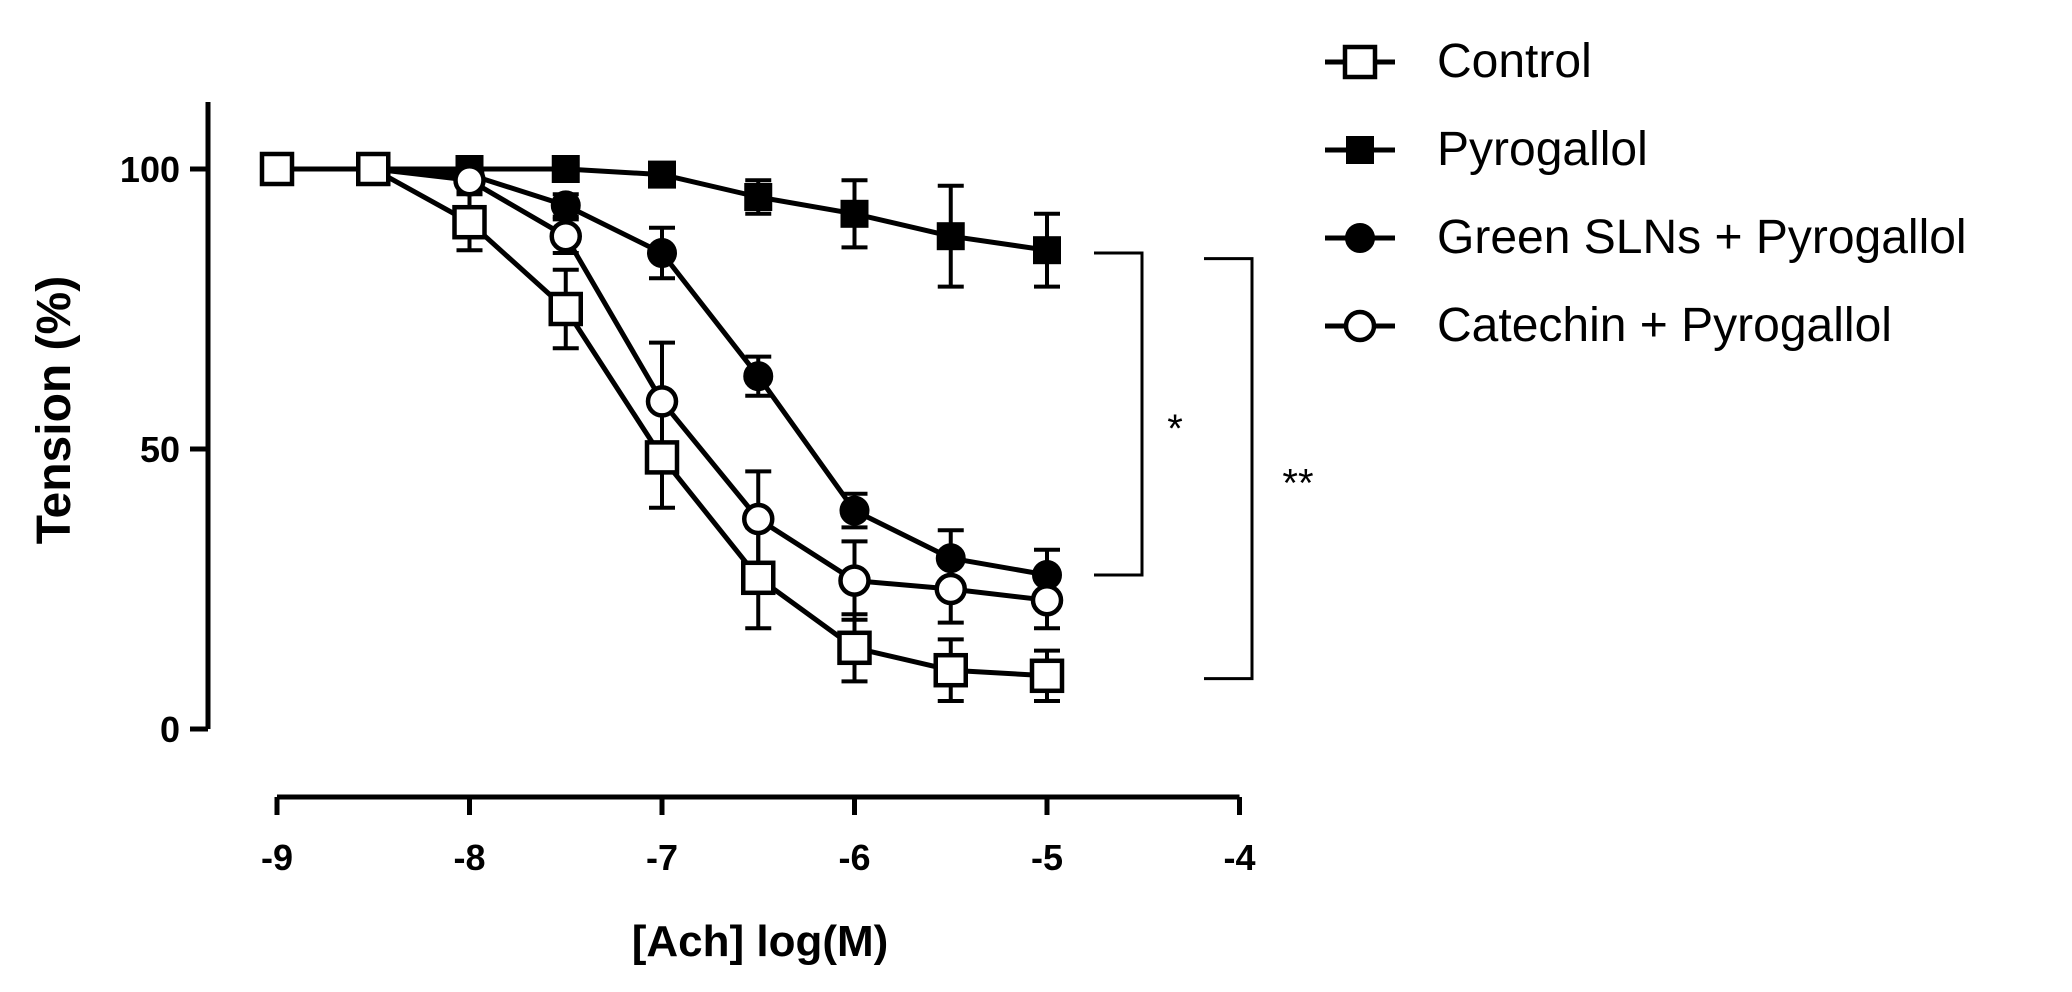 The height and width of the screenshot is (992, 2072). What do you see at coordinates (1664, 325) in the screenshot?
I see `legend-label-catechin-pyrogallol: Catechin + Pyrogallol` at bounding box center [1664, 325].